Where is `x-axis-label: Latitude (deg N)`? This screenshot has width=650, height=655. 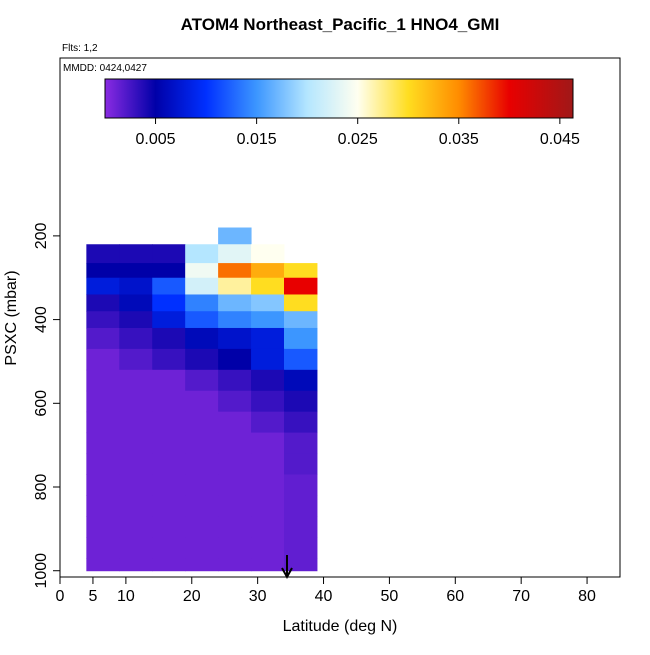
x-axis-label: Latitude (deg N) is located at coordinates (340, 626).